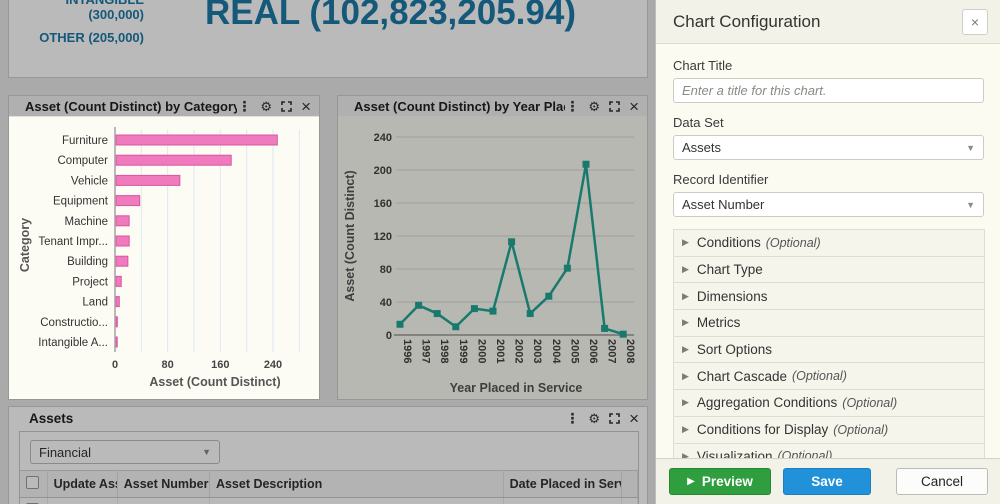 Image resolution: width=1000 pixels, height=504 pixels. What do you see at coordinates (829, 430) in the screenshot?
I see `section-conditions-for-display: ▶ Conditions for Display (Optional)` at bounding box center [829, 430].